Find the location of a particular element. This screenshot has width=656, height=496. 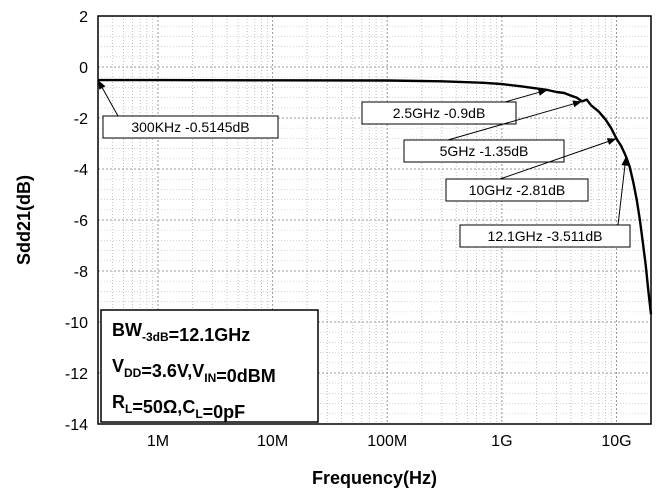

info-box-frame is located at coordinates (209, 366).